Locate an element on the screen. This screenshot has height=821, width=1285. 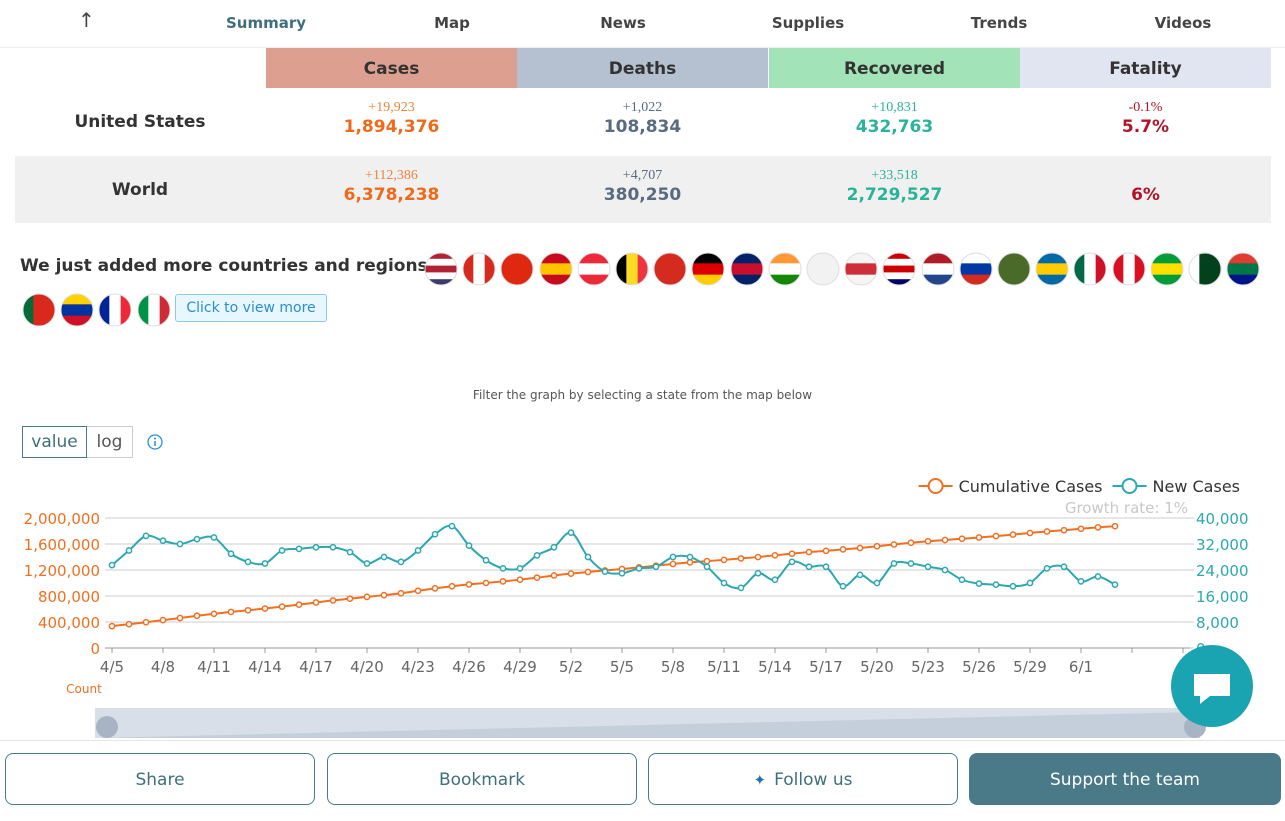
stat-total: 432,763 is located at coordinates (894, 127).